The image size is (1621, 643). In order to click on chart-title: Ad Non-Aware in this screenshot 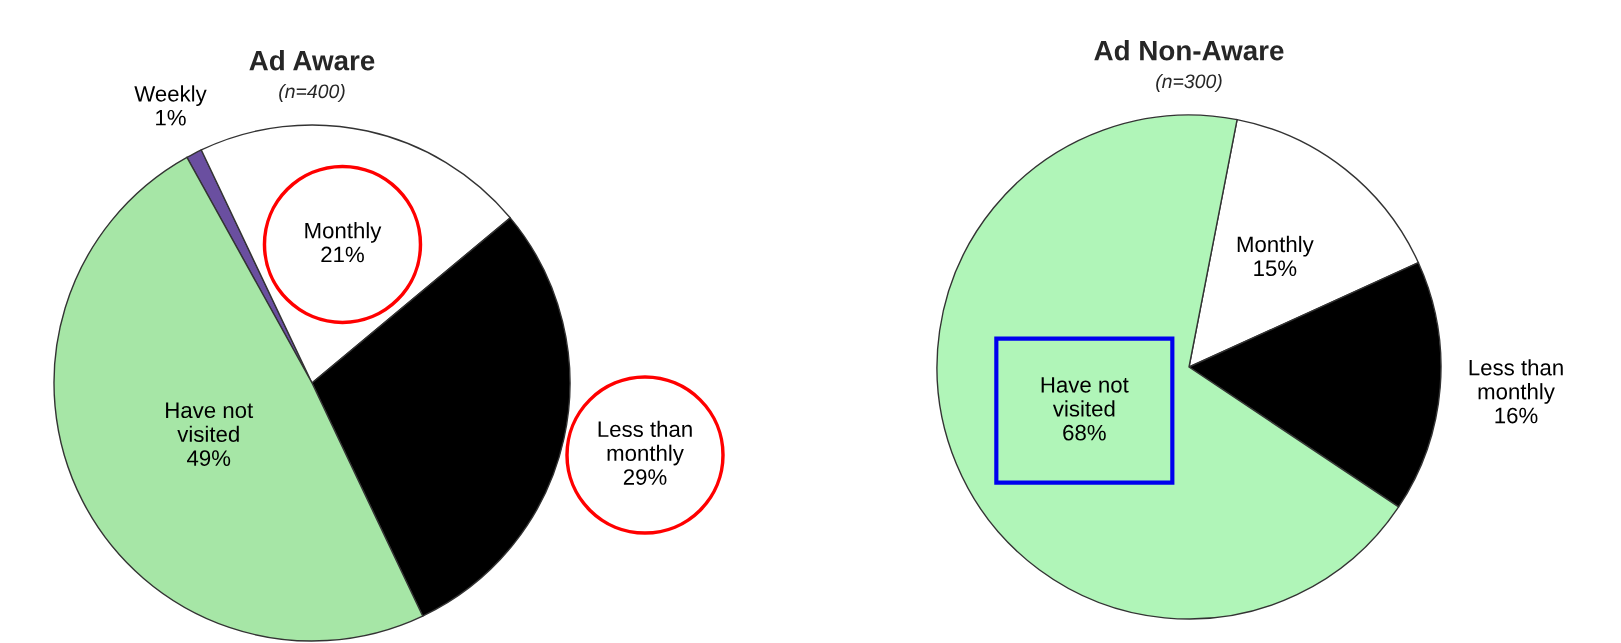, I will do `click(1189, 50)`.